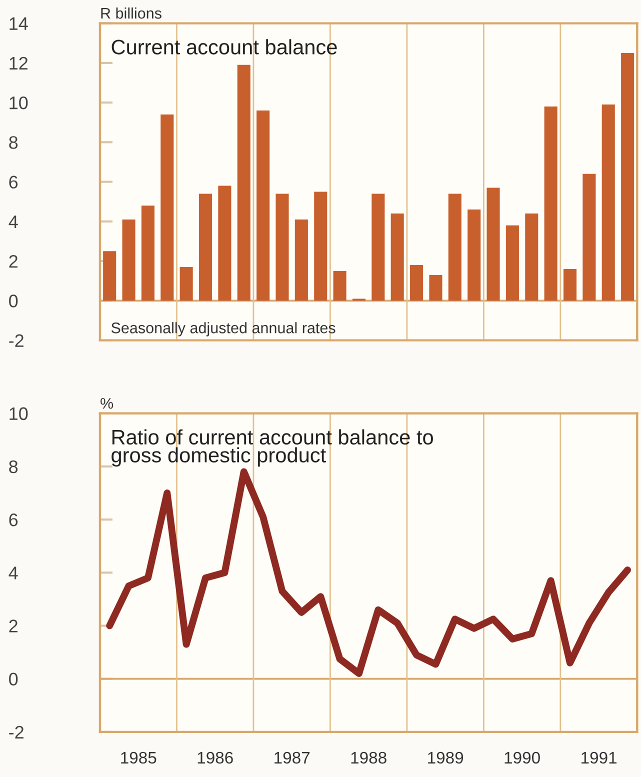 Image resolution: width=641 pixels, height=777 pixels. Describe the element at coordinates (131, 13) in the screenshot. I see `y-axis-title: R billions` at that location.